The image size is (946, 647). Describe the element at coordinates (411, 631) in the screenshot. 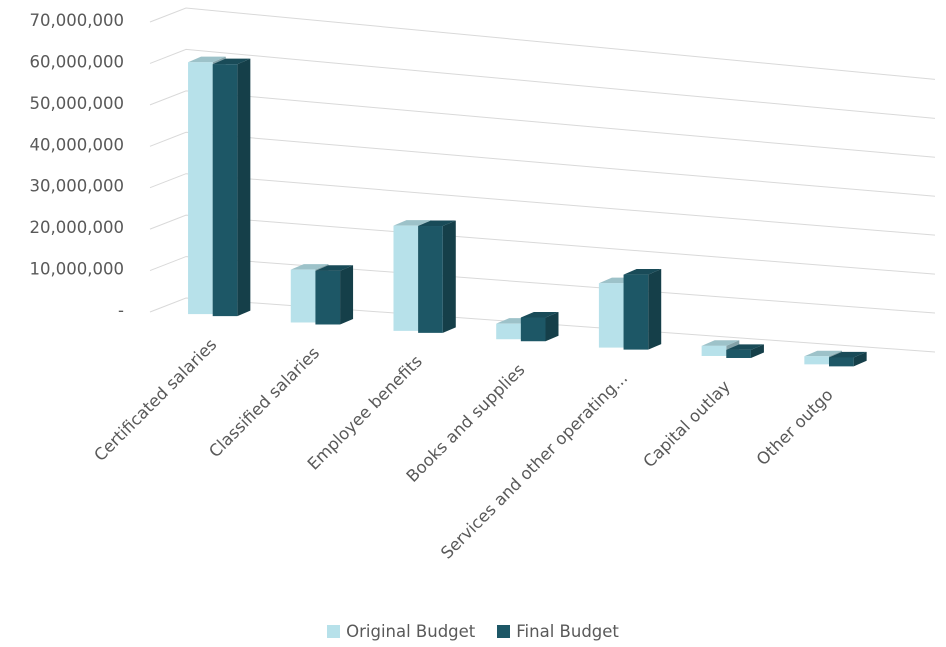

I see `legend-label-original: Original Budget` at that location.